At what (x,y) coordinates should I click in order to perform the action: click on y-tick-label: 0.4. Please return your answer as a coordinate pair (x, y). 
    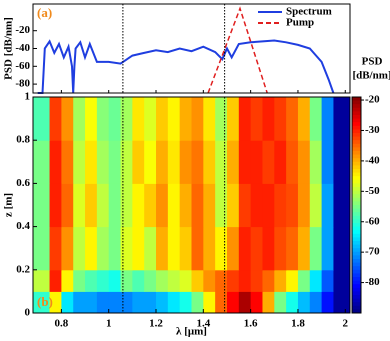
    Looking at the image, I should click on (23, 226).